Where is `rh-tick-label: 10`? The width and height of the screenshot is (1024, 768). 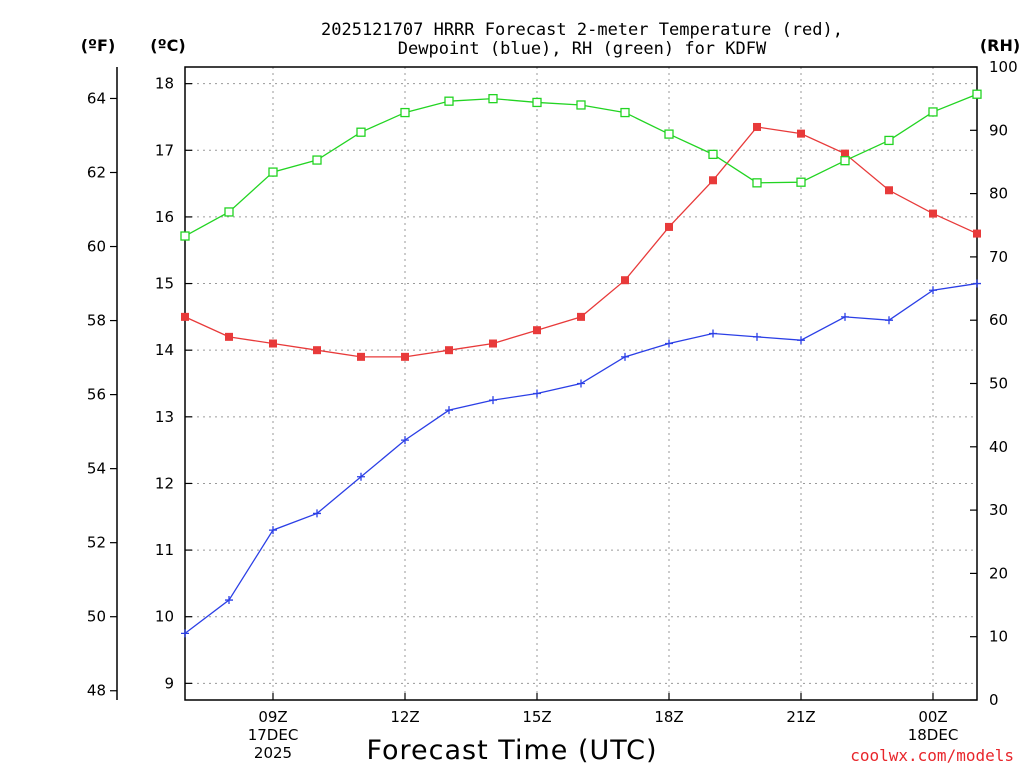
rh-tick-label: 10 is located at coordinates (998, 637).